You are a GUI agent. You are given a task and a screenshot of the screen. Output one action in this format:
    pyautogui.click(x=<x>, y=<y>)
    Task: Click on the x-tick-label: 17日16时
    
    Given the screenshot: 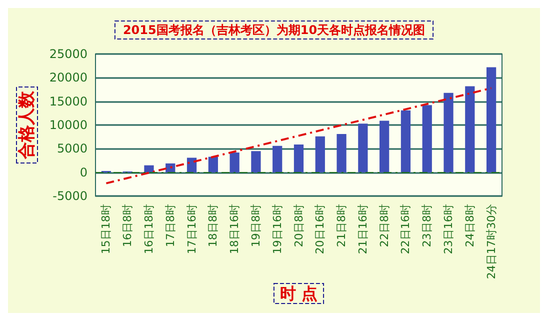 What is the action you would take?
    pyautogui.click(x=191, y=229)
    